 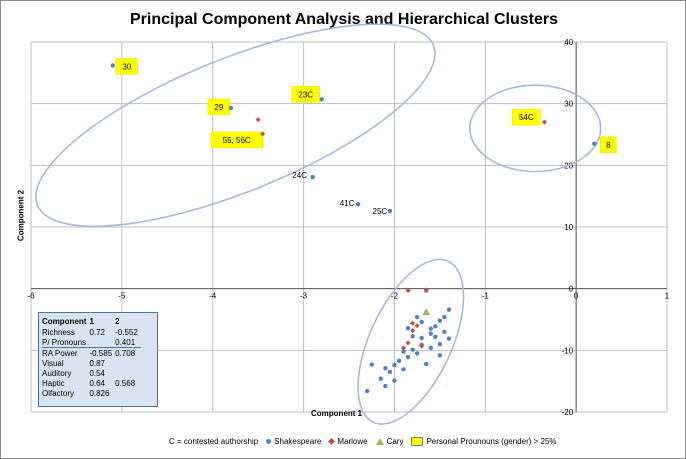 What do you see at coordinates (58, 332) in the screenshot?
I see `loadings-cell: Richness` at bounding box center [58, 332].